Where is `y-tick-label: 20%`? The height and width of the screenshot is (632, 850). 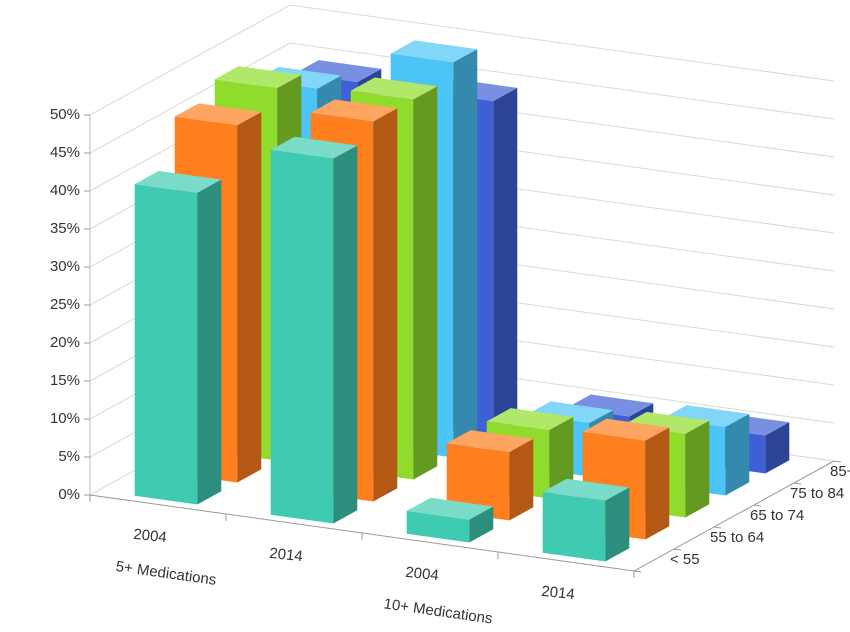 y-tick-label: 20% is located at coordinates (65, 342).